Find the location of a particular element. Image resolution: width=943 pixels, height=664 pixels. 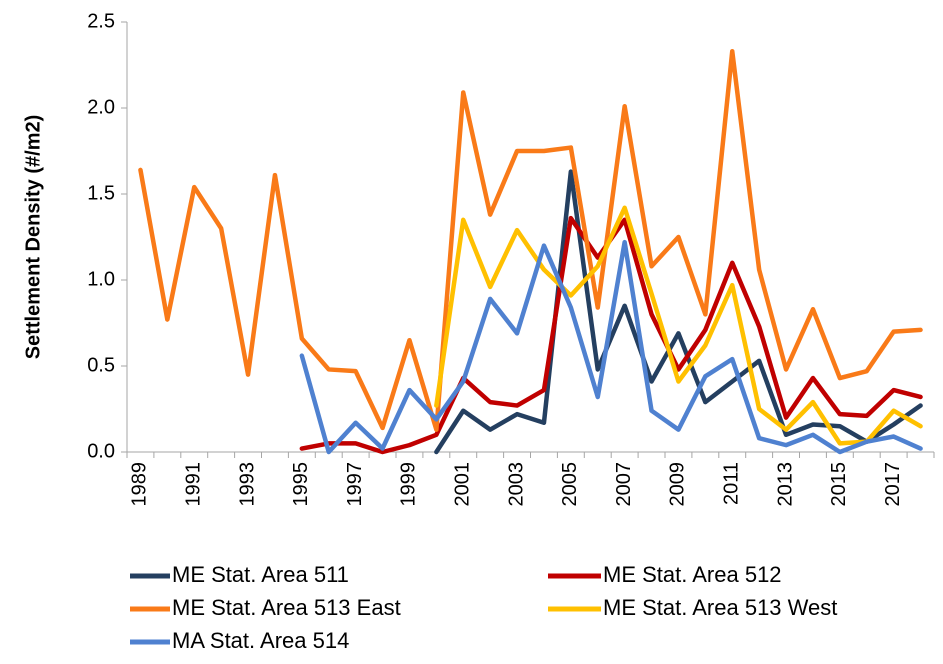

x-tick-label: 2015 is located at coordinates (839, 484).